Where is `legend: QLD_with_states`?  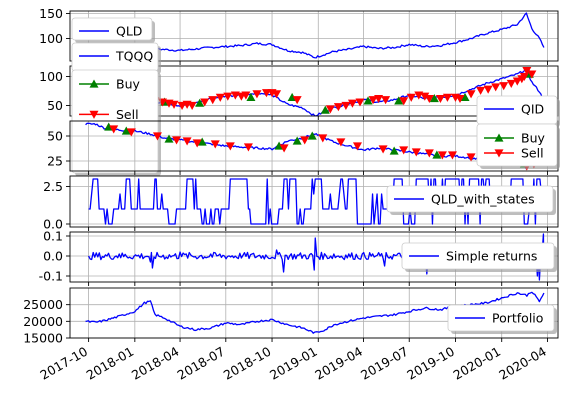
legend: QLD_with_states is located at coordinates (471, 200).